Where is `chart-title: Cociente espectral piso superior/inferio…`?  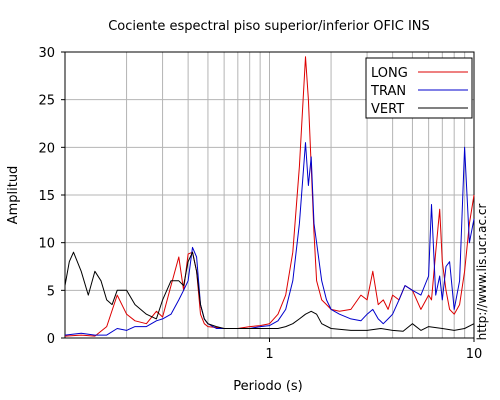 chart-title: Cociente espectral piso superior/inferio… is located at coordinates (269, 26).